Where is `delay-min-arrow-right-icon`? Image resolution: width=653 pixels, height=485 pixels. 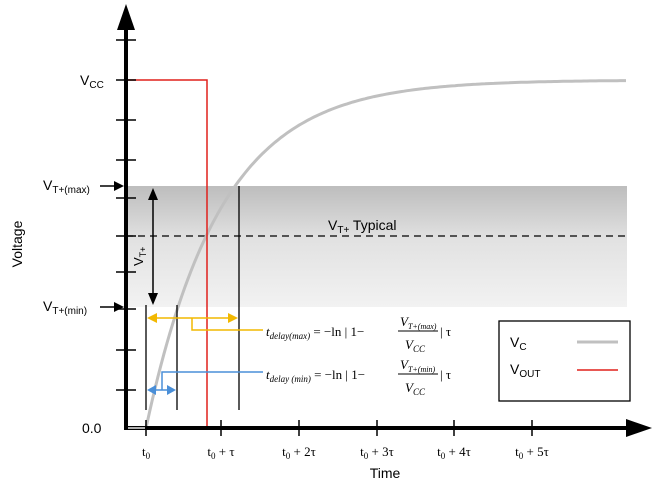 delay-min-arrow-right-icon is located at coordinates (171, 390).